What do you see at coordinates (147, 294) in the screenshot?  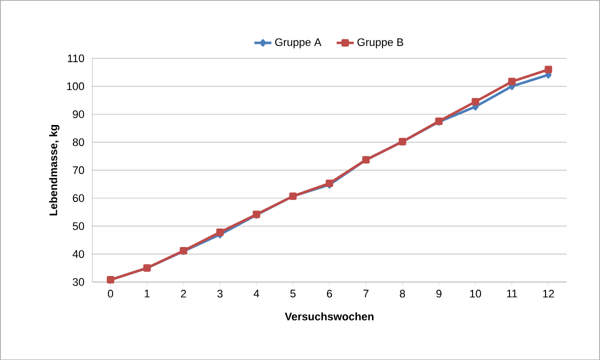 I see `x-tick-label: 1` at bounding box center [147, 294].